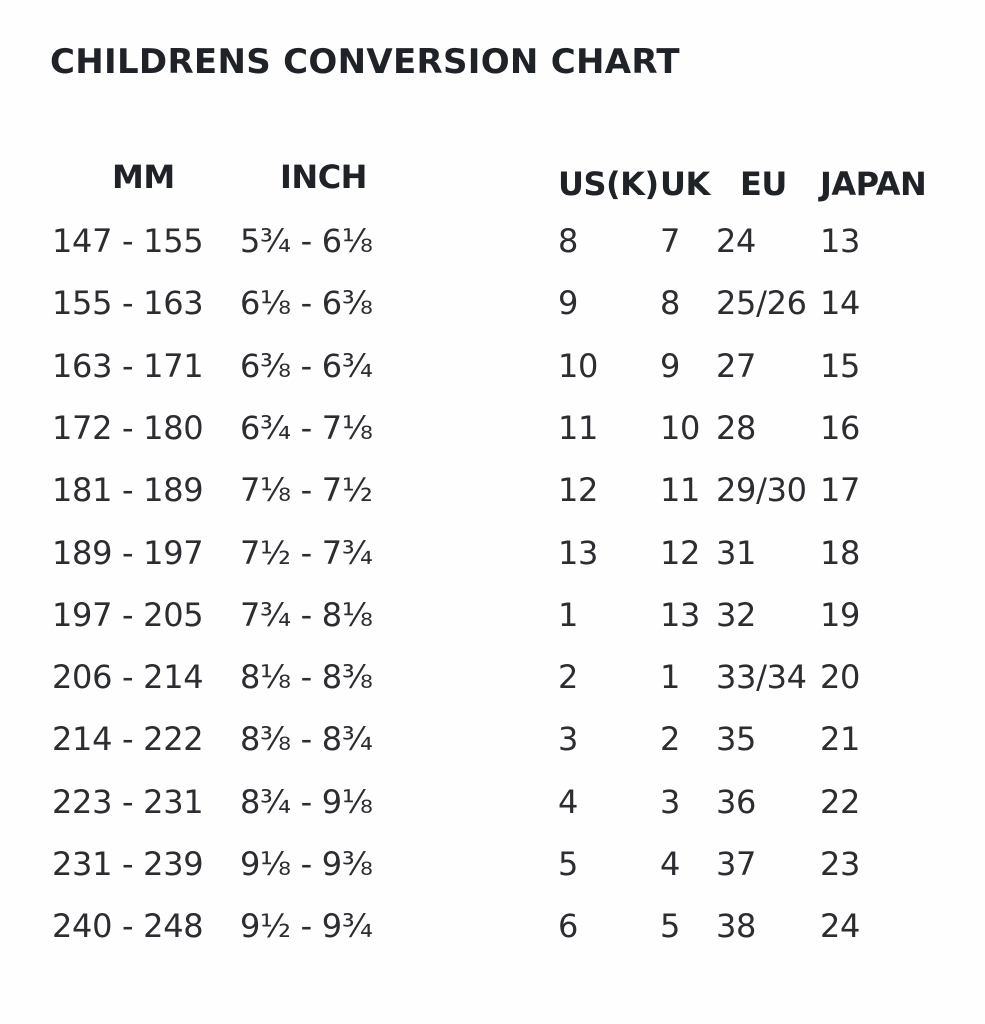 The width and height of the screenshot is (985, 1024). What do you see at coordinates (670, 365) in the screenshot?
I see `cell-uk: 9` at bounding box center [670, 365].